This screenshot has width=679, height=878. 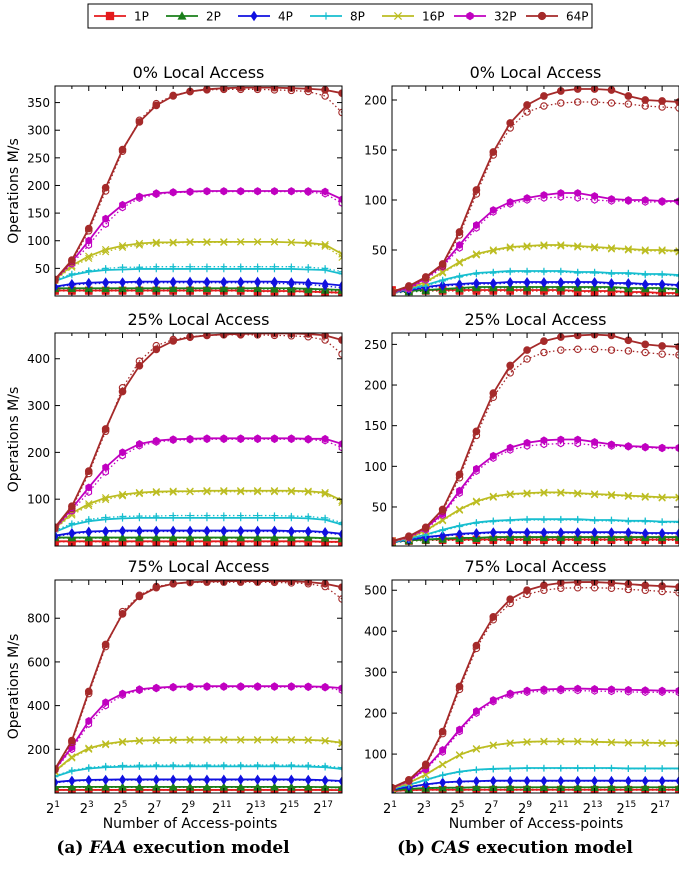 What do you see at coordinates (521, 180) in the screenshot?
I see `chart-panel: 0% Local Access 50 100 150 200` at bounding box center [521, 180].